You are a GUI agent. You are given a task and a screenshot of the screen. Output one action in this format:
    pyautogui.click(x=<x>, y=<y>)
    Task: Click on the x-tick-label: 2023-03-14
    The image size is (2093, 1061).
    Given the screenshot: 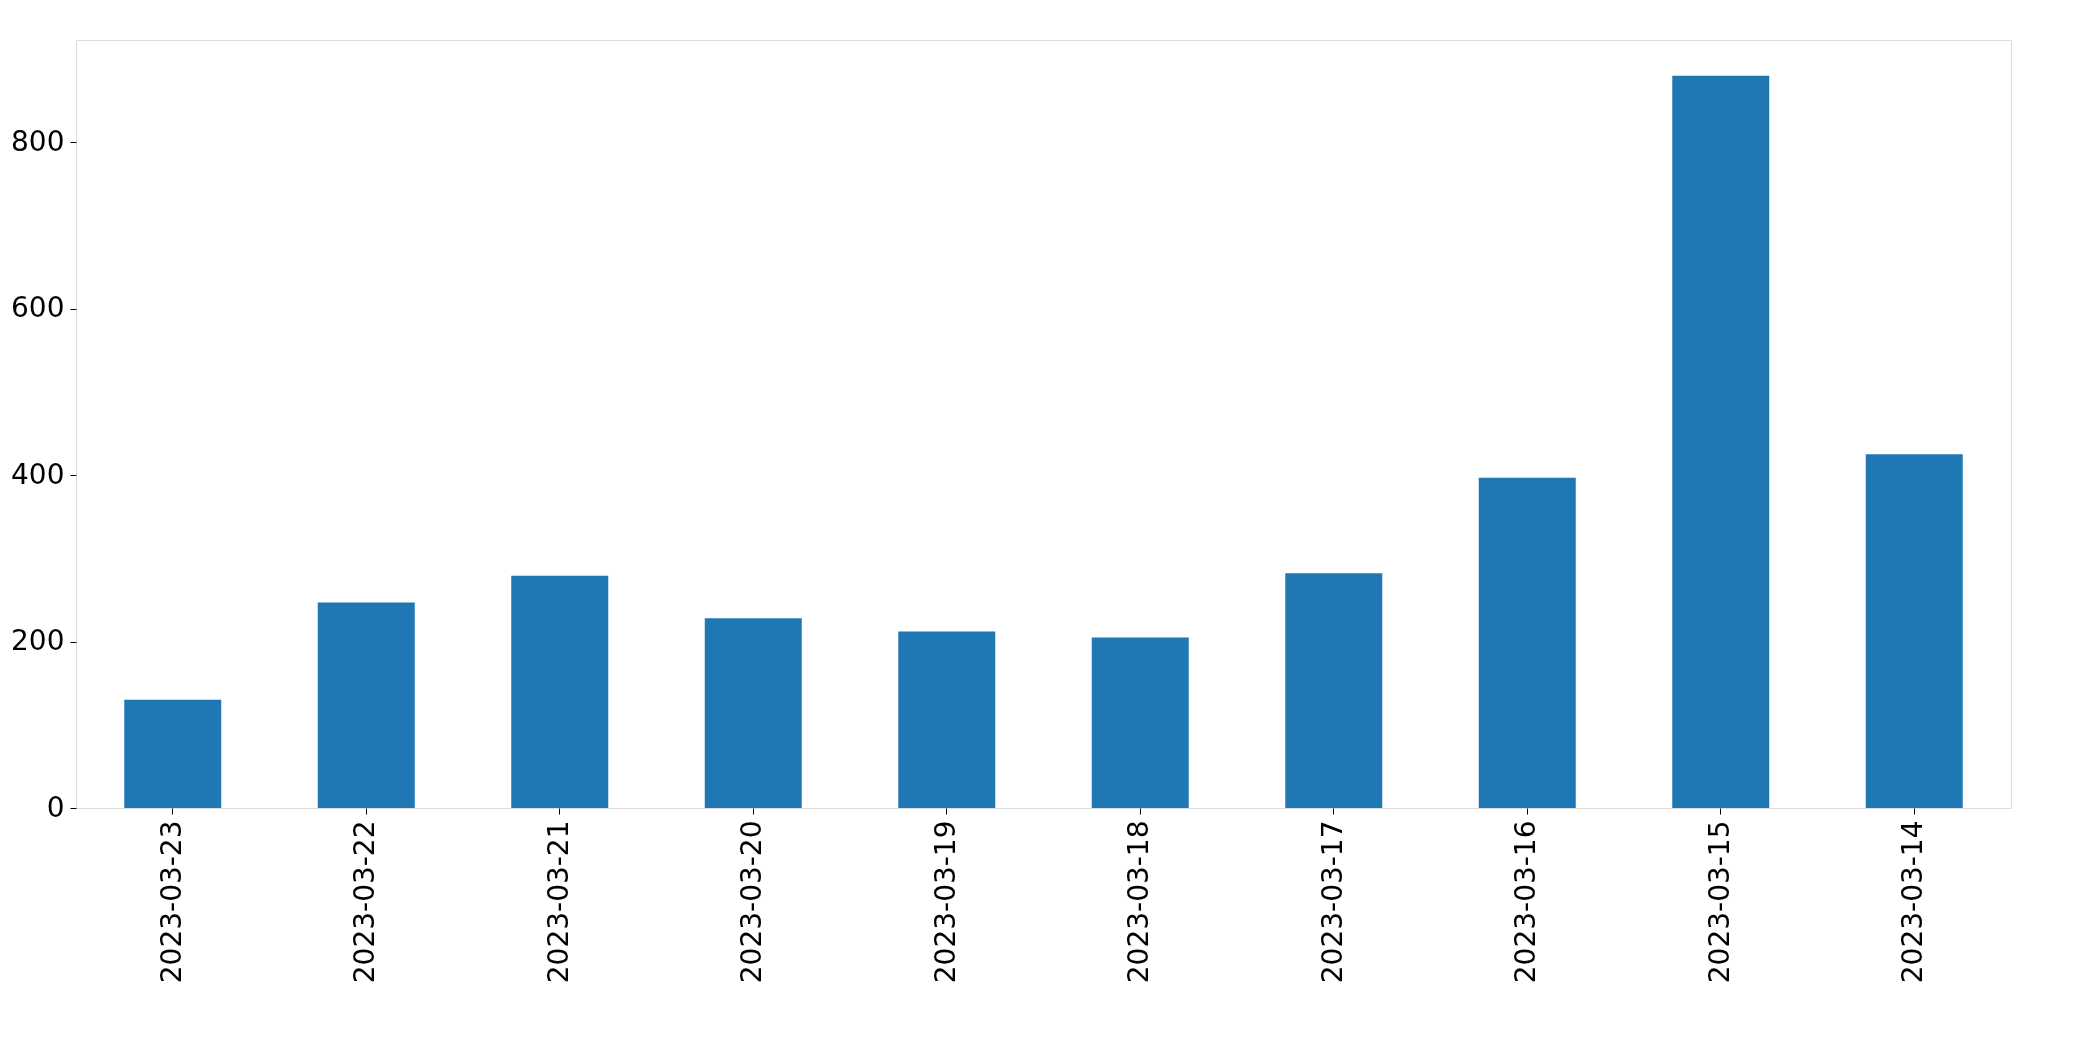 What is the action you would take?
    pyautogui.click(x=1913, y=902)
    